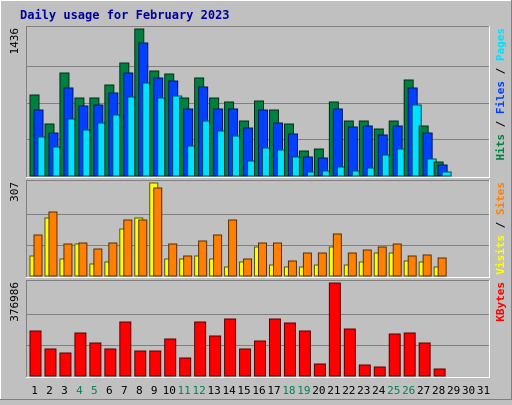 The image size is (512, 405). Describe the element at coordinates (483, 390) in the screenshot. I see `x-tick-label-day-31: 31` at that location.